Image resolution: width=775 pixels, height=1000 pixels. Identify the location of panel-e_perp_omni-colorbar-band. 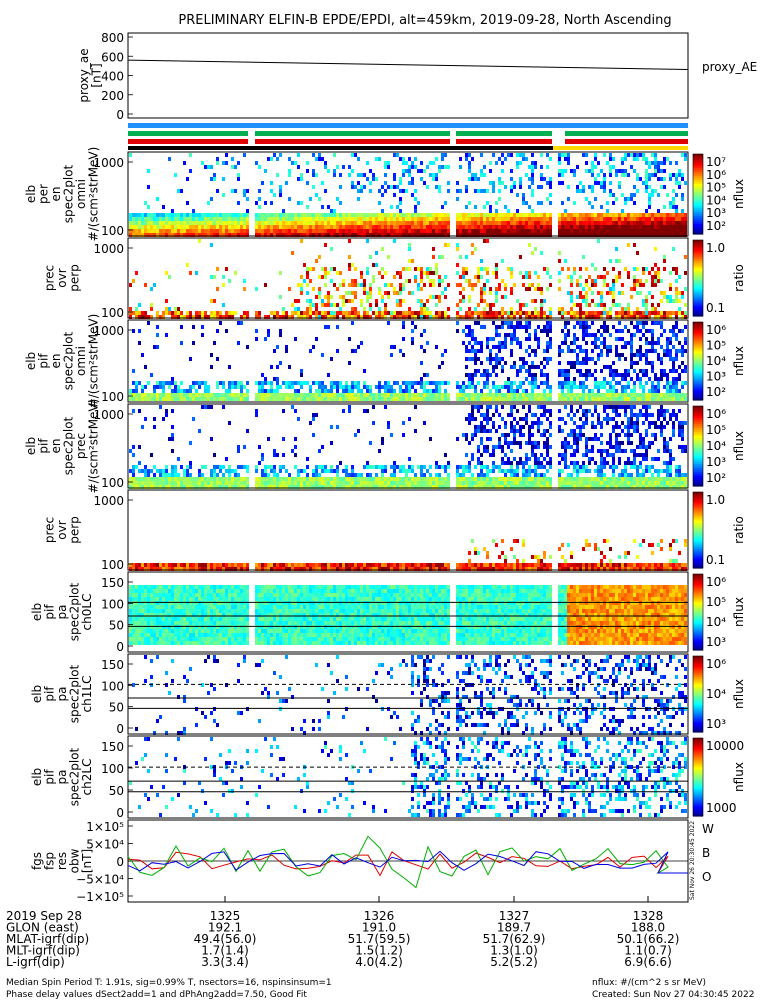
(698, 179).